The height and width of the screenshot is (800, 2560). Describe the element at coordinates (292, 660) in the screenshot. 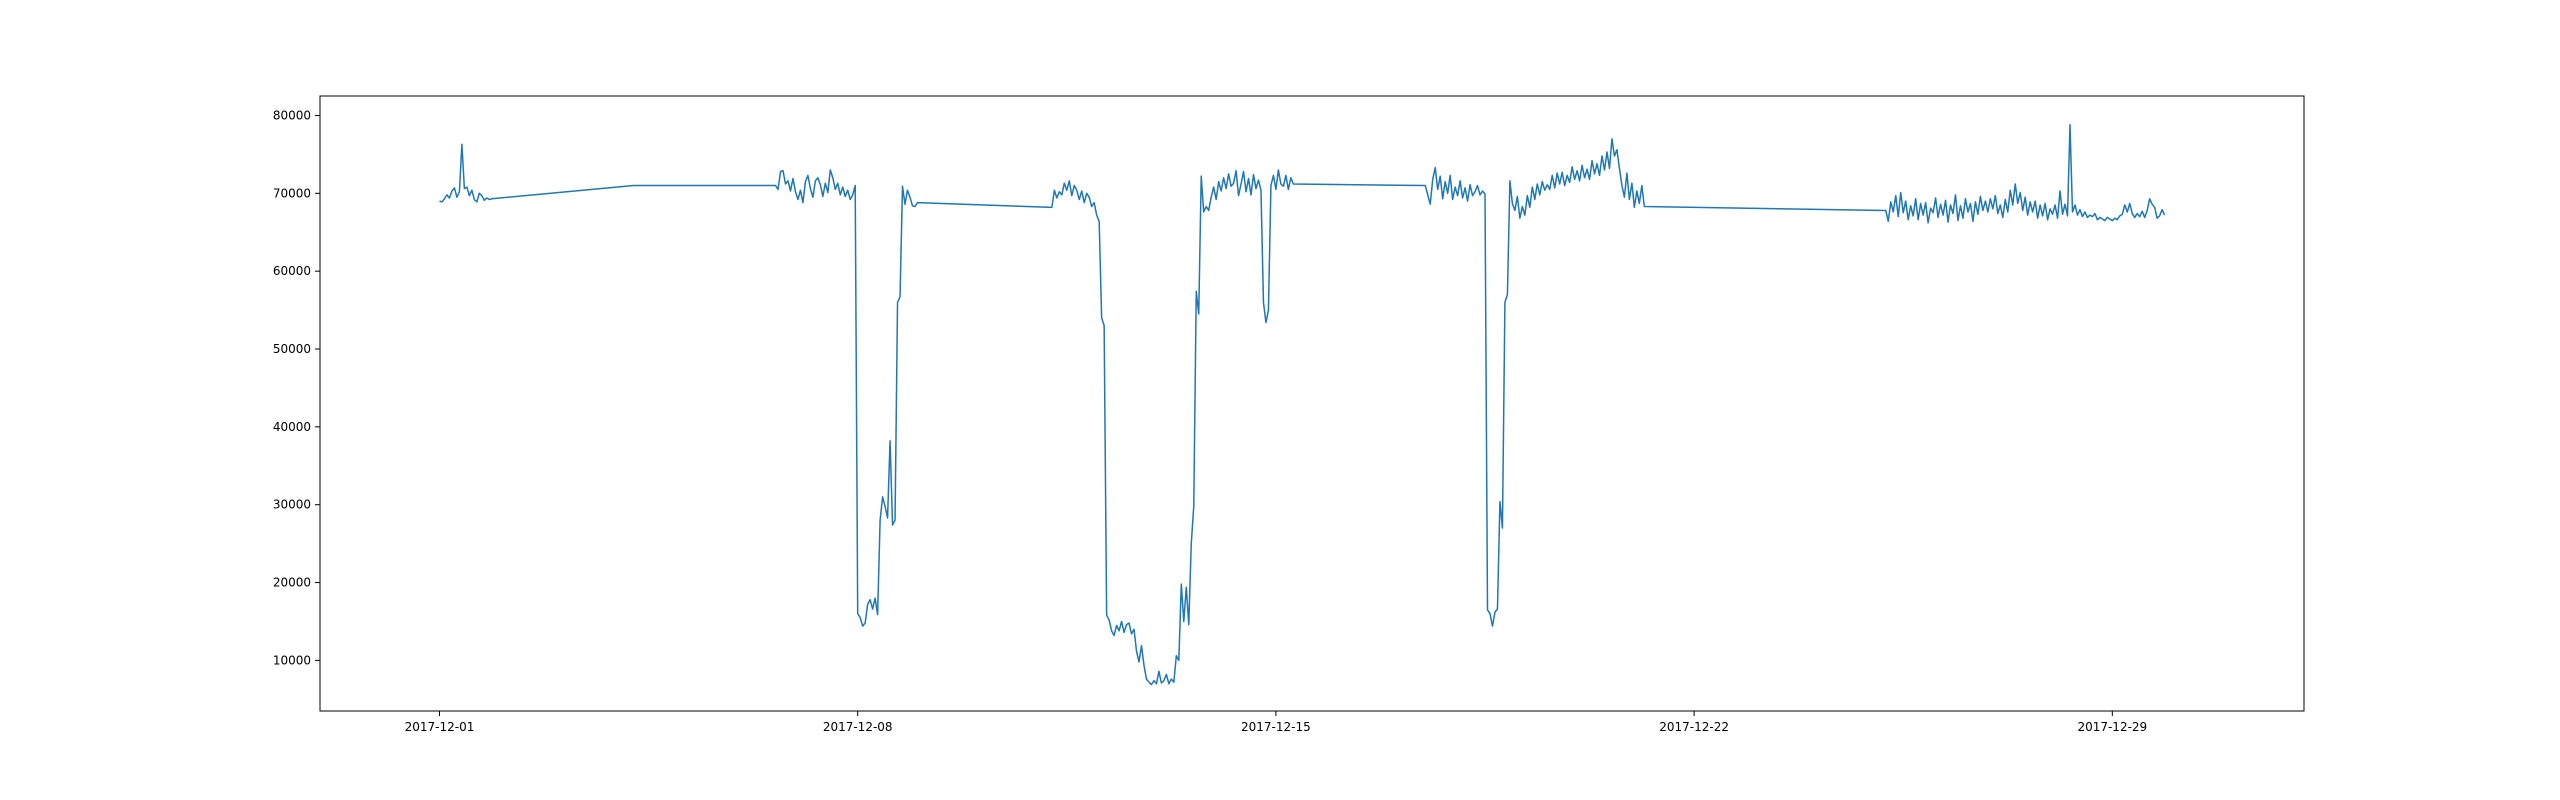

I see `y-tick-label-10000: 10000` at that location.